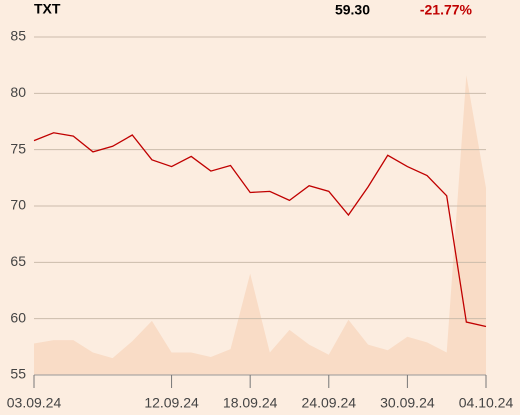 This screenshot has height=415, width=520. Describe the element at coordinates (250, 403) in the screenshot. I see `x-tick-label: 18.09.24` at that location.